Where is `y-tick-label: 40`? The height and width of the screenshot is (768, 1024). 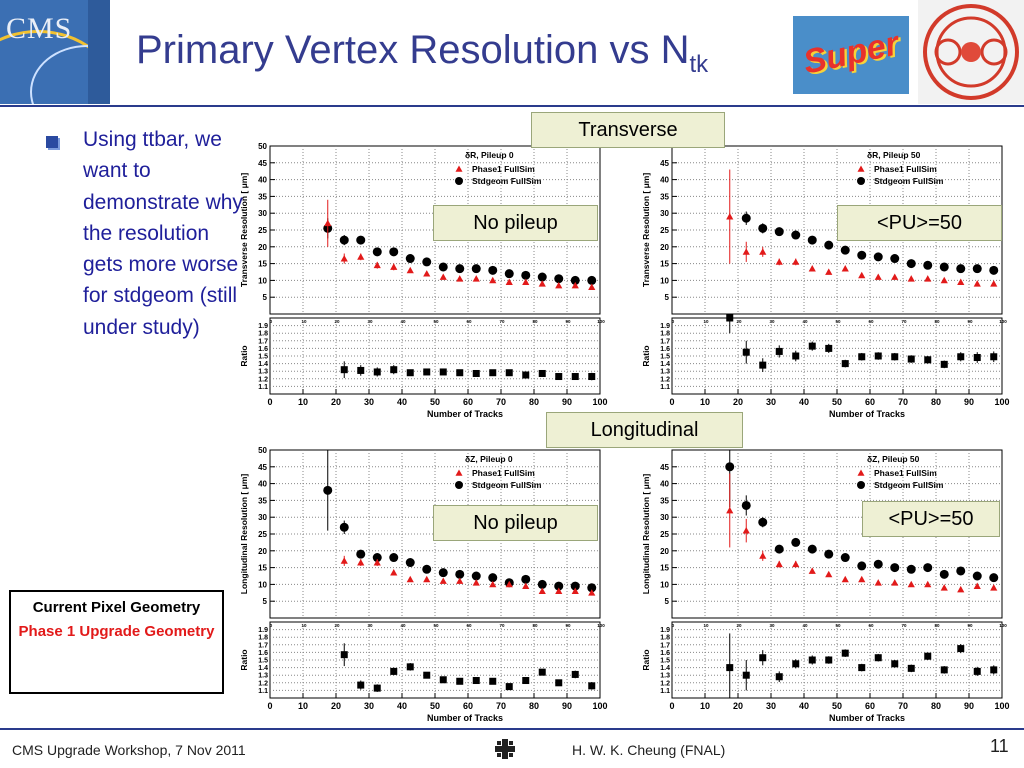 y-tick-label: 40 is located at coordinates (262, 180).